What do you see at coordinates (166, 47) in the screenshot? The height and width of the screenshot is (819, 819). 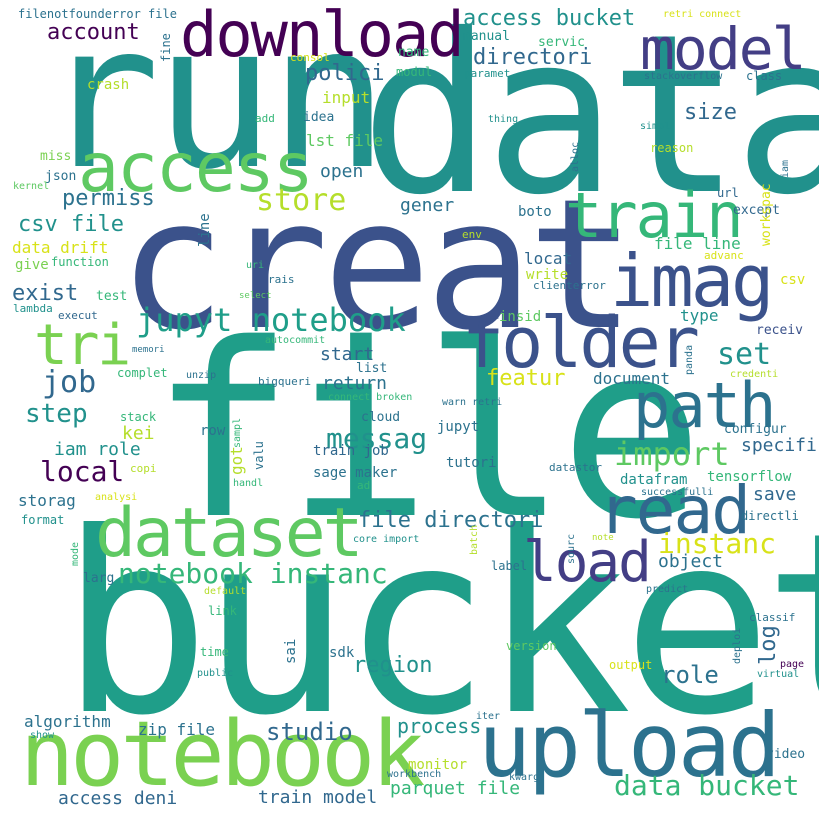 I see `word-fine: fine` at bounding box center [166, 47].